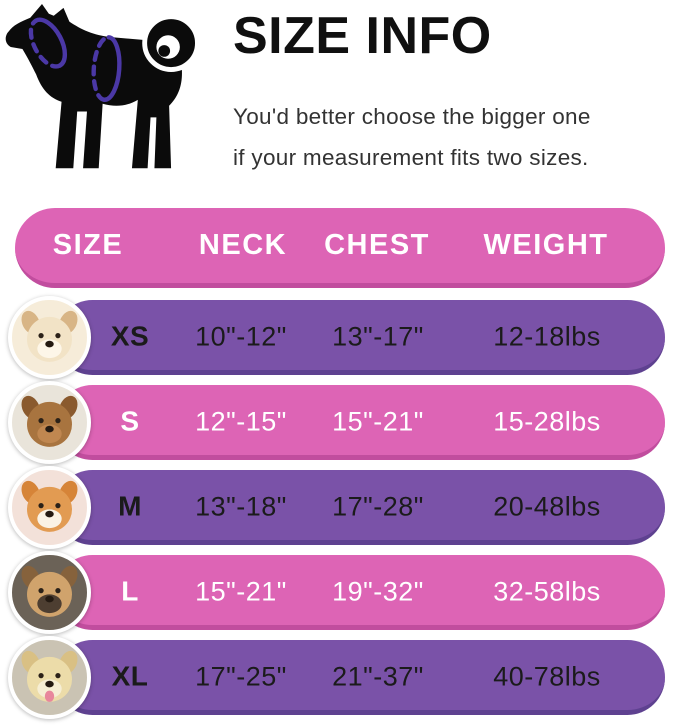  What do you see at coordinates (48, 43) in the screenshot?
I see `neck-measurement-loop` at bounding box center [48, 43].